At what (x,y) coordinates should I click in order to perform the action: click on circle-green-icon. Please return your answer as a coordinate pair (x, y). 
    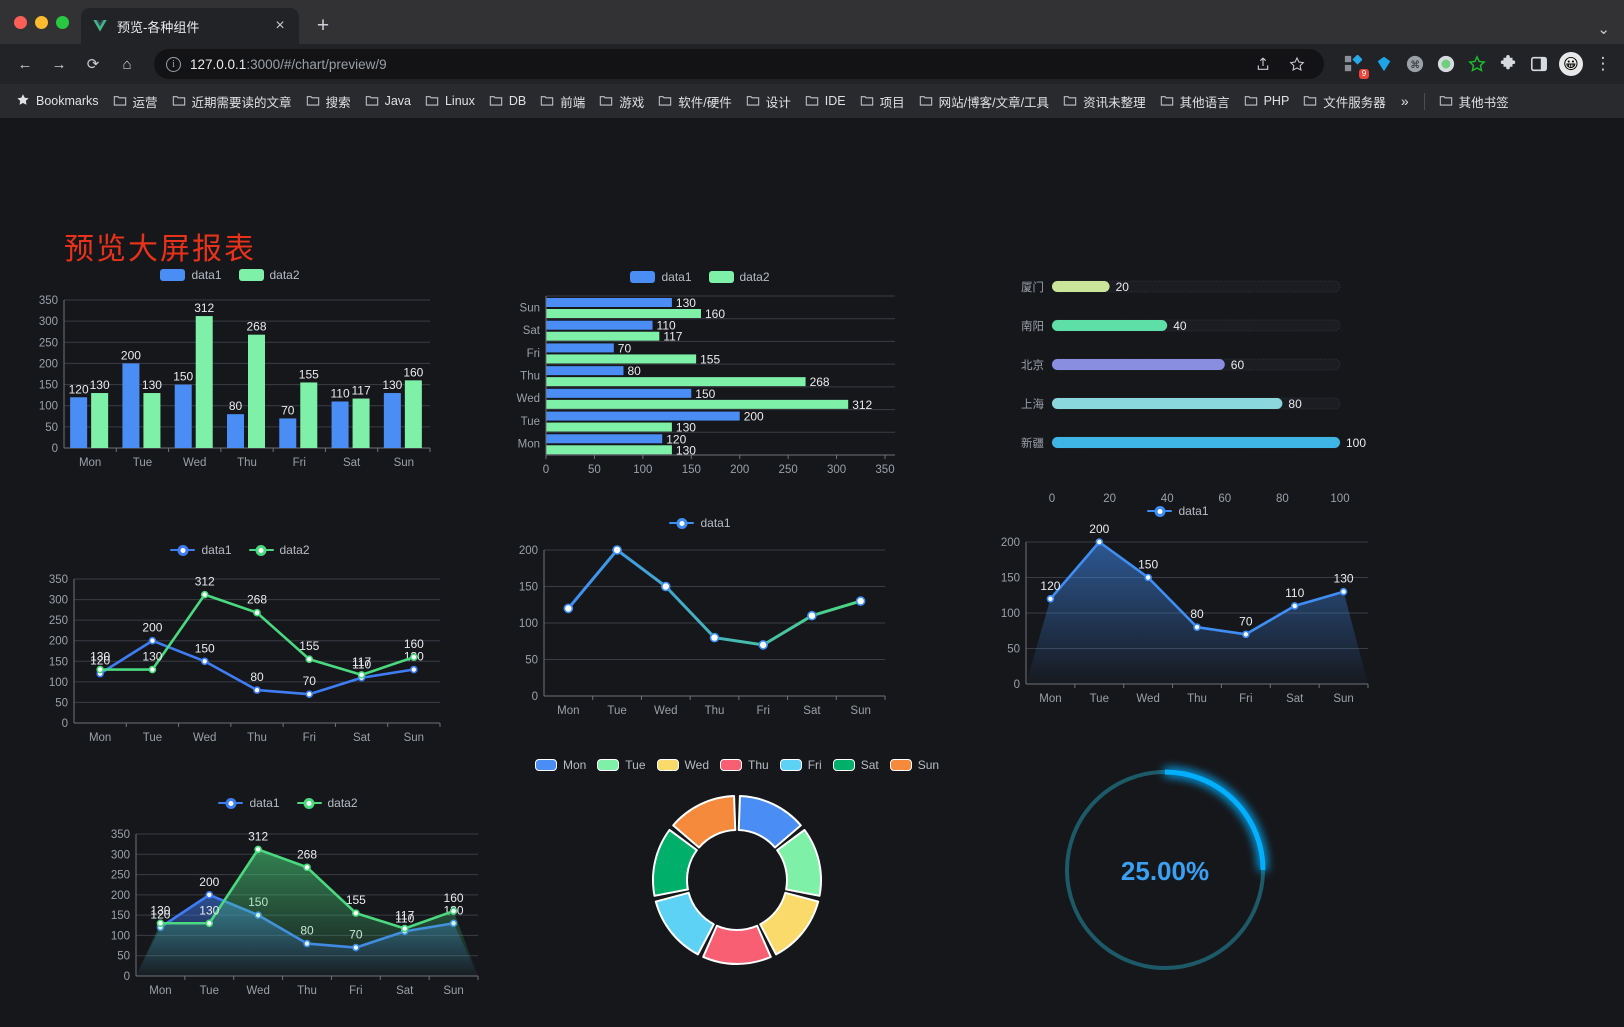
    Looking at the image, I should click on (1446, 64).